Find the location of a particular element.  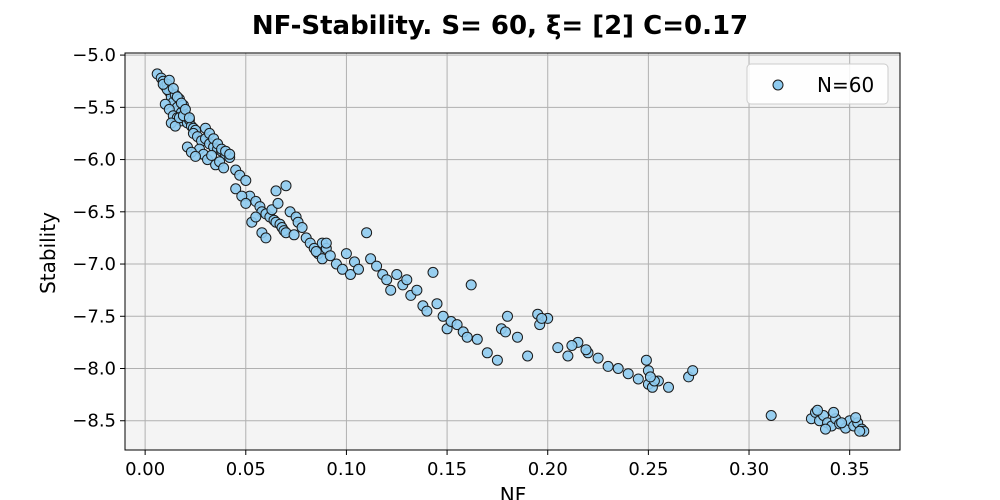

x-tick-label: 0.15 is located at coordinates (447, 469).